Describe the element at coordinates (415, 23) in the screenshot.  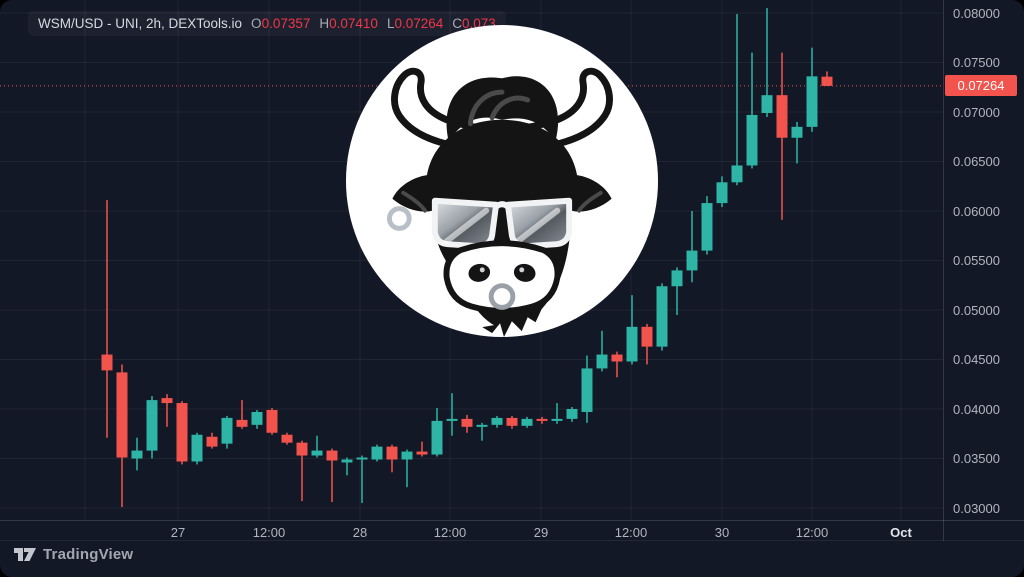
I see `ohlc-low: L0.07264` at that location.